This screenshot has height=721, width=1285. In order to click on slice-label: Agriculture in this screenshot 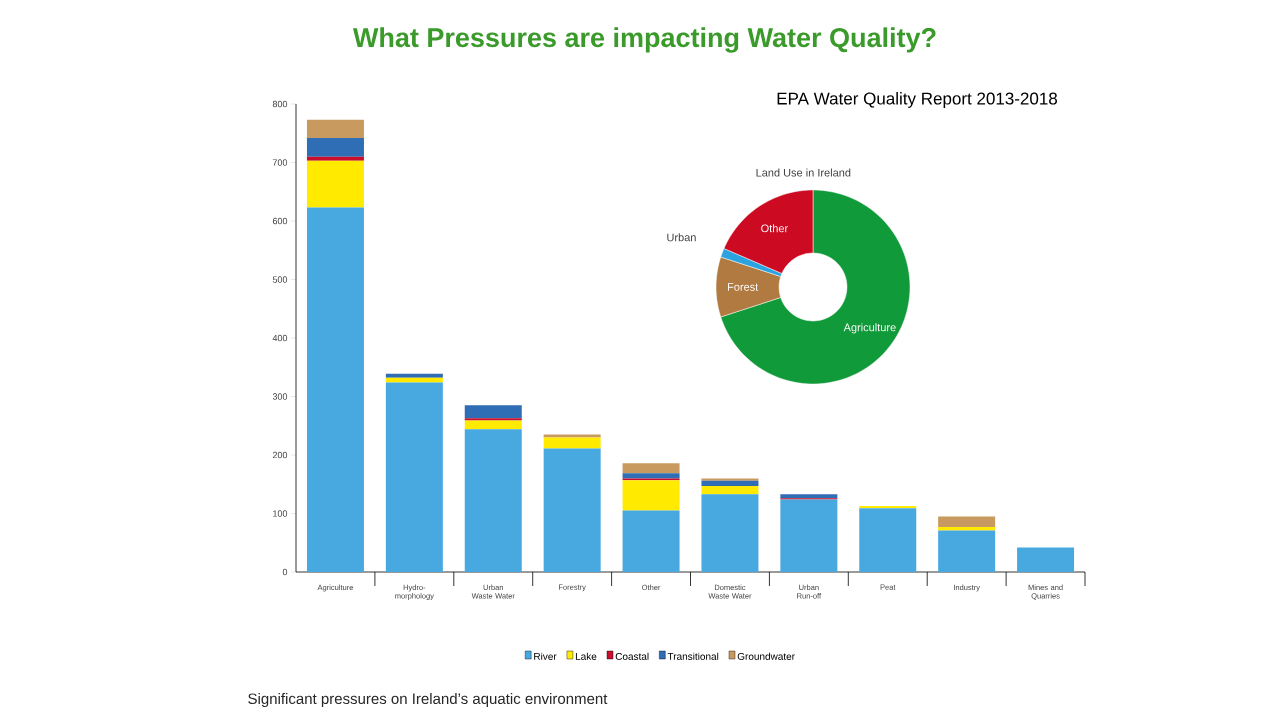, I will do `click(869, 328)`.